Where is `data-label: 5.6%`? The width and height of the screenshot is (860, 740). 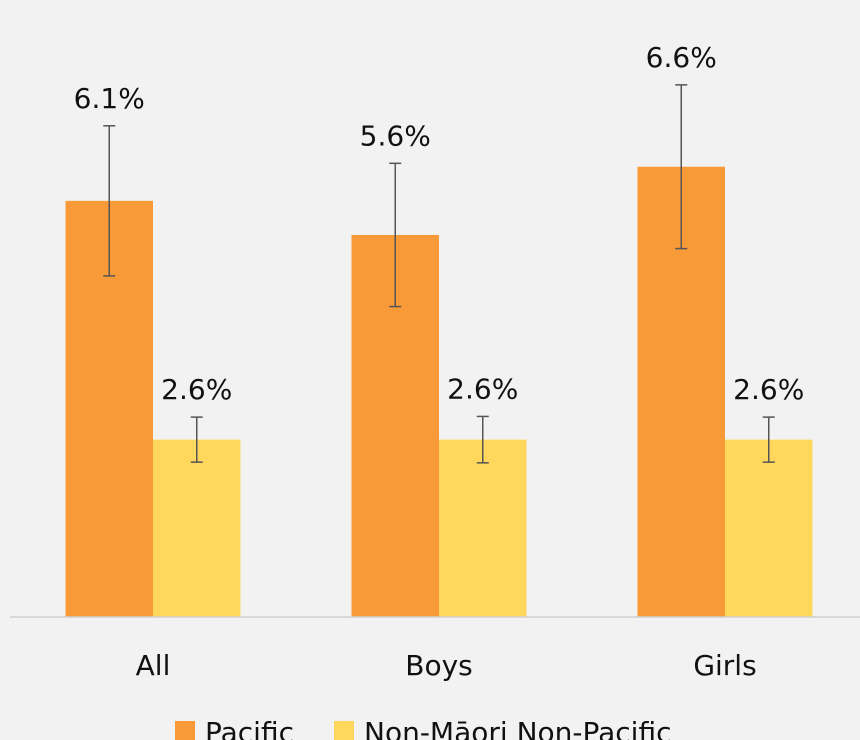 data-label: 5.6% is located at coordinates (395, 135).